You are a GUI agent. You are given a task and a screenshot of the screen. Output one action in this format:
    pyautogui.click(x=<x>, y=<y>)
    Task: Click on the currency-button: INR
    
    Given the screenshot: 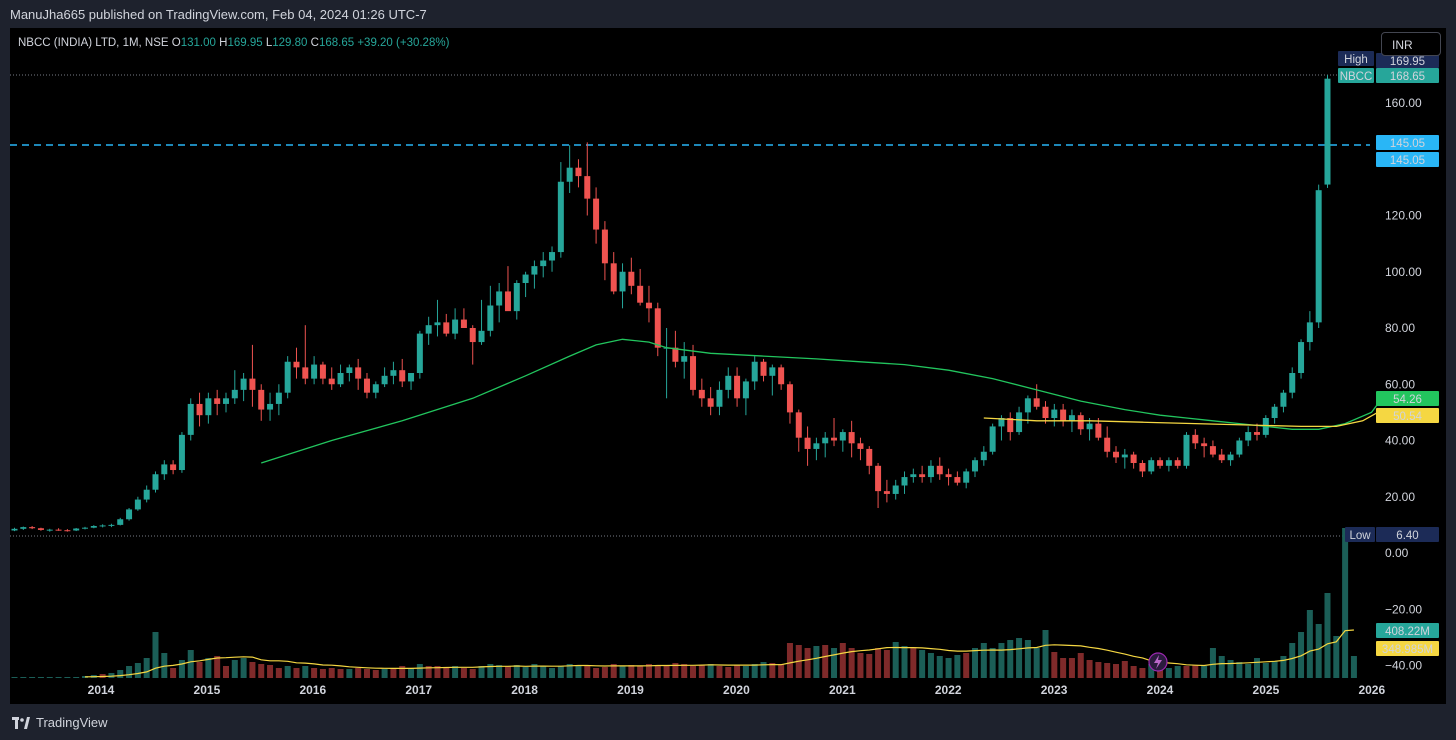 What is the action you would take?
    pyautogui.click(x=1411, y=44)
    